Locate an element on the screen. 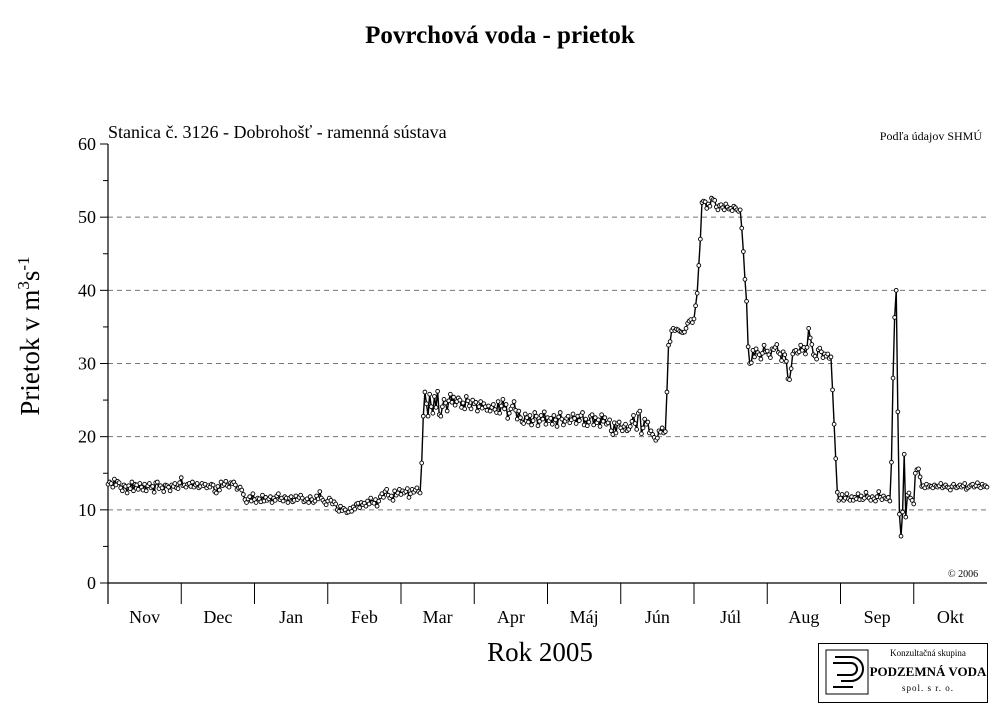 Image resolution: width=1000 pixels, height=711 pixels. y-axis-label: Prietok v m3s-1 is located at coordinates (29, 336).